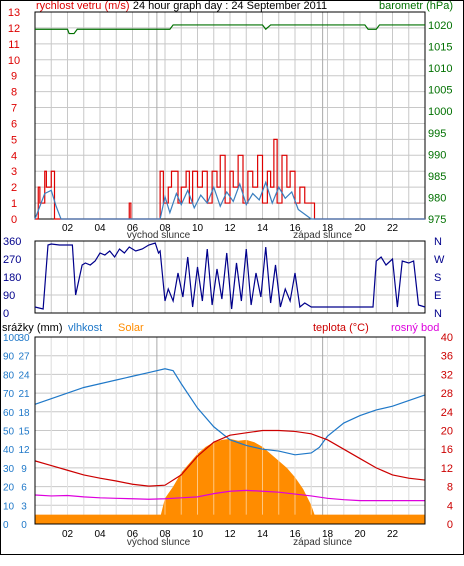 Image resolution: width=464 pixels, height=566 pixels. What do you see at coordinates (230, 458) in the screenshot?
I see `series-teplota-line` at bounding box center [230, 458].